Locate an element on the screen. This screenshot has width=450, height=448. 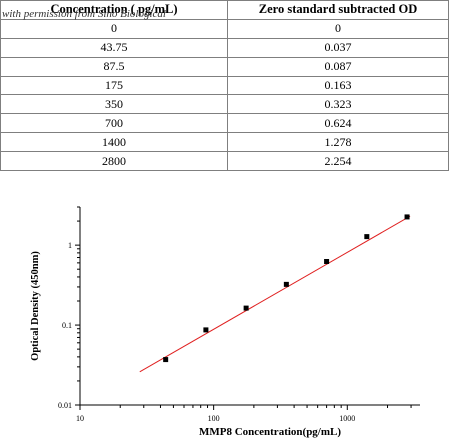
cell-concentration: 2800 is located at coordinates (114, 161).